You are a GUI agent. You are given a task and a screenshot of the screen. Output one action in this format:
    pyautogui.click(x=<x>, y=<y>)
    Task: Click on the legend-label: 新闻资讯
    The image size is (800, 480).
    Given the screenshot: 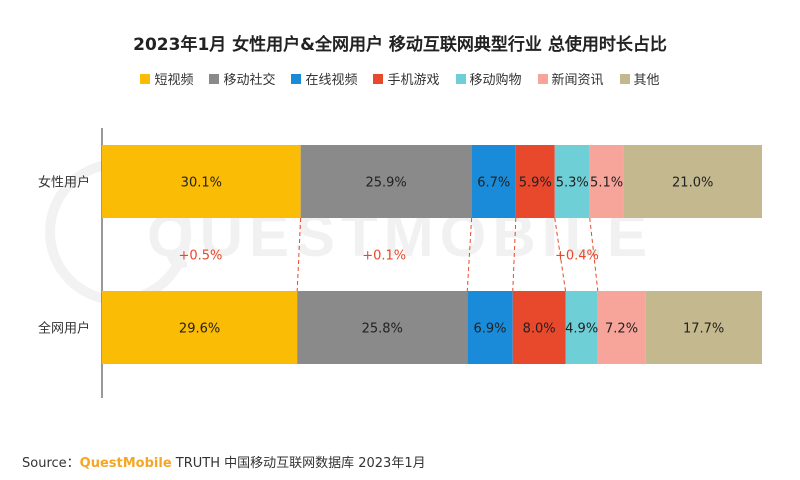 What is the action you would take?
    pyautogui.click(x=577, y=80)
    